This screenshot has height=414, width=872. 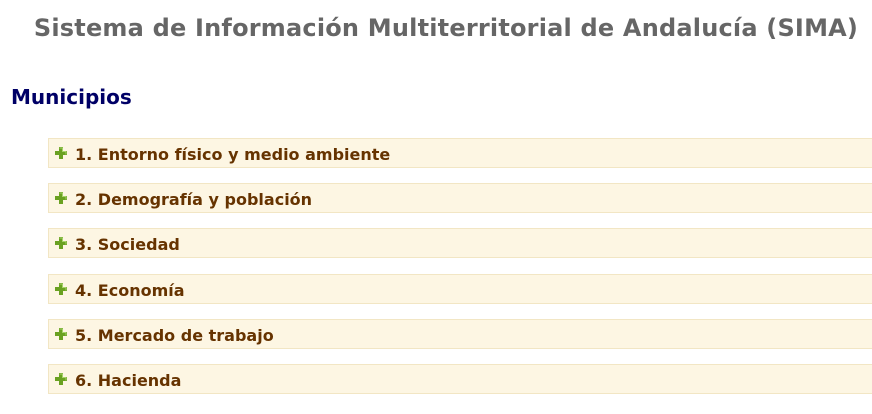 What do you see at coordinates (194, 200) in the screenshot?
I see `category-label: 2. Demografía y población` at bounding box center [194, 200].